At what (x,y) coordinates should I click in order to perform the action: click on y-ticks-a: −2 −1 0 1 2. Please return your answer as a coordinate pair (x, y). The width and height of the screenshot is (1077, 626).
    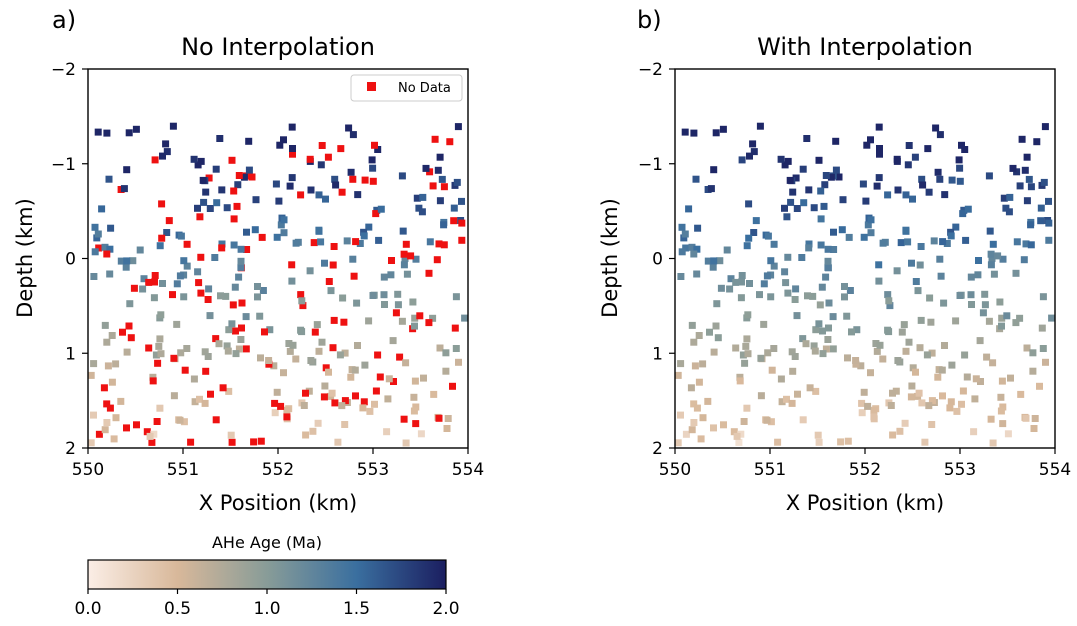
    Looking at the image, I should click on (69, 259).